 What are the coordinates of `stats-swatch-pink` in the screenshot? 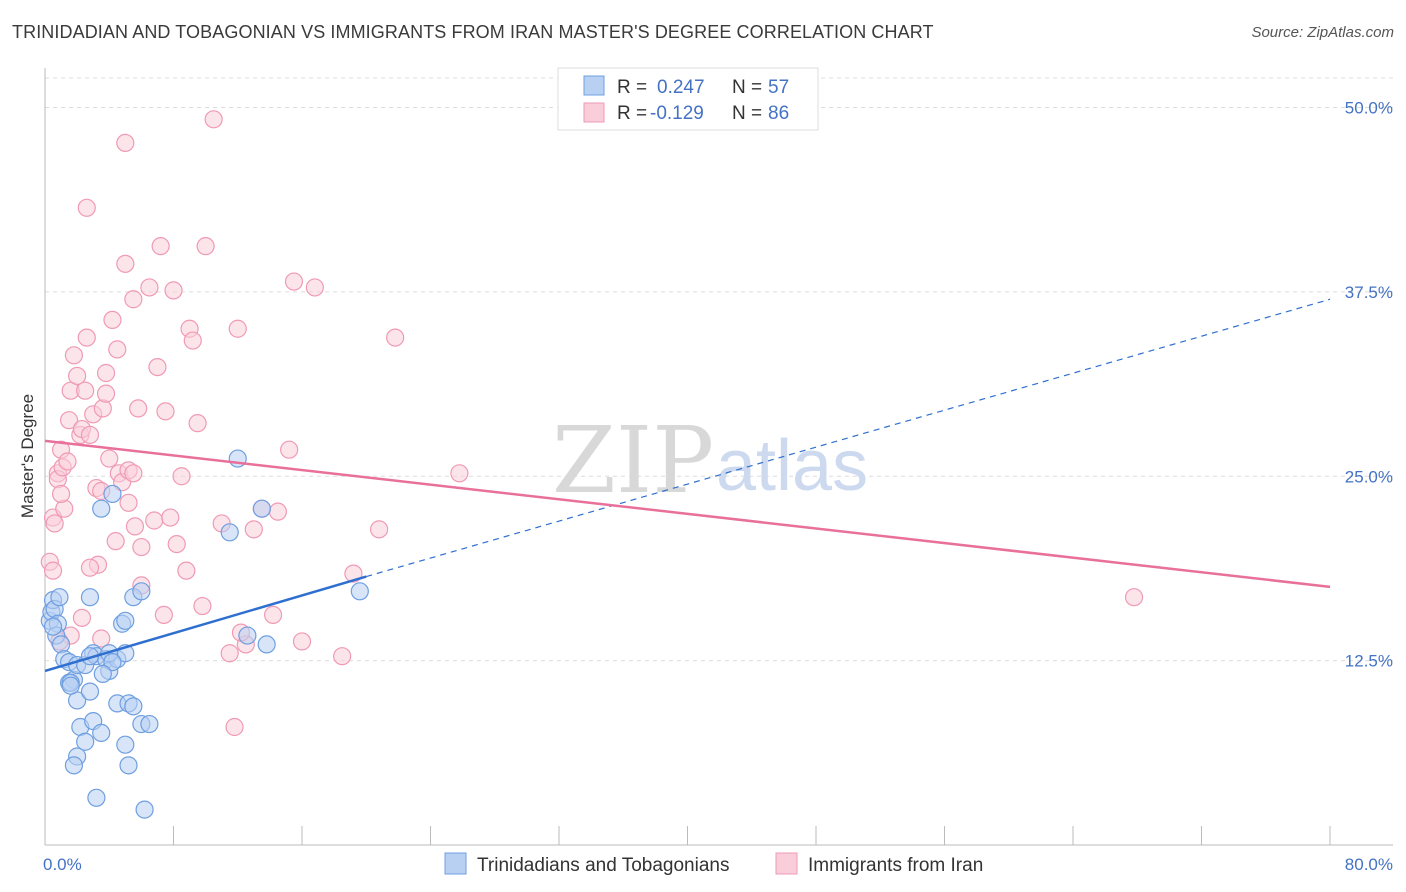 It's located at (594, 112).